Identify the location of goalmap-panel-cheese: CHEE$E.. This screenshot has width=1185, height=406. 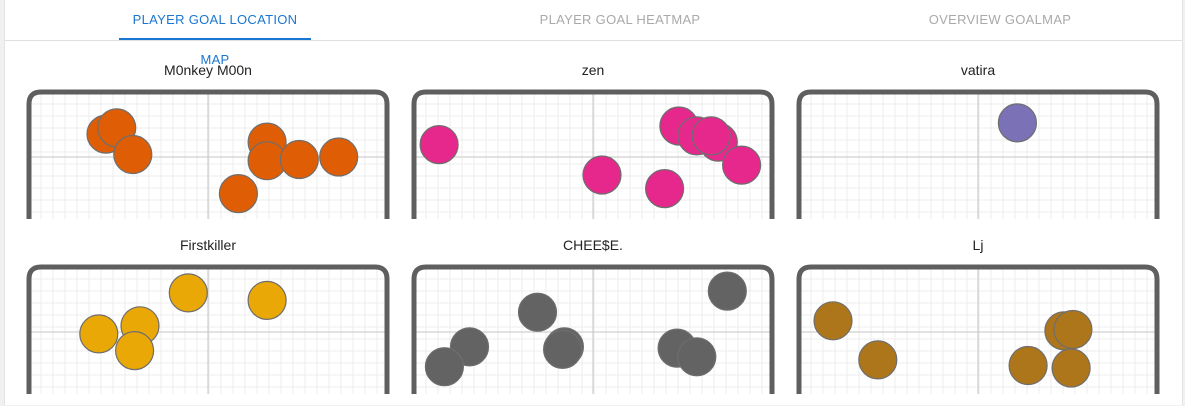
(593, 321).